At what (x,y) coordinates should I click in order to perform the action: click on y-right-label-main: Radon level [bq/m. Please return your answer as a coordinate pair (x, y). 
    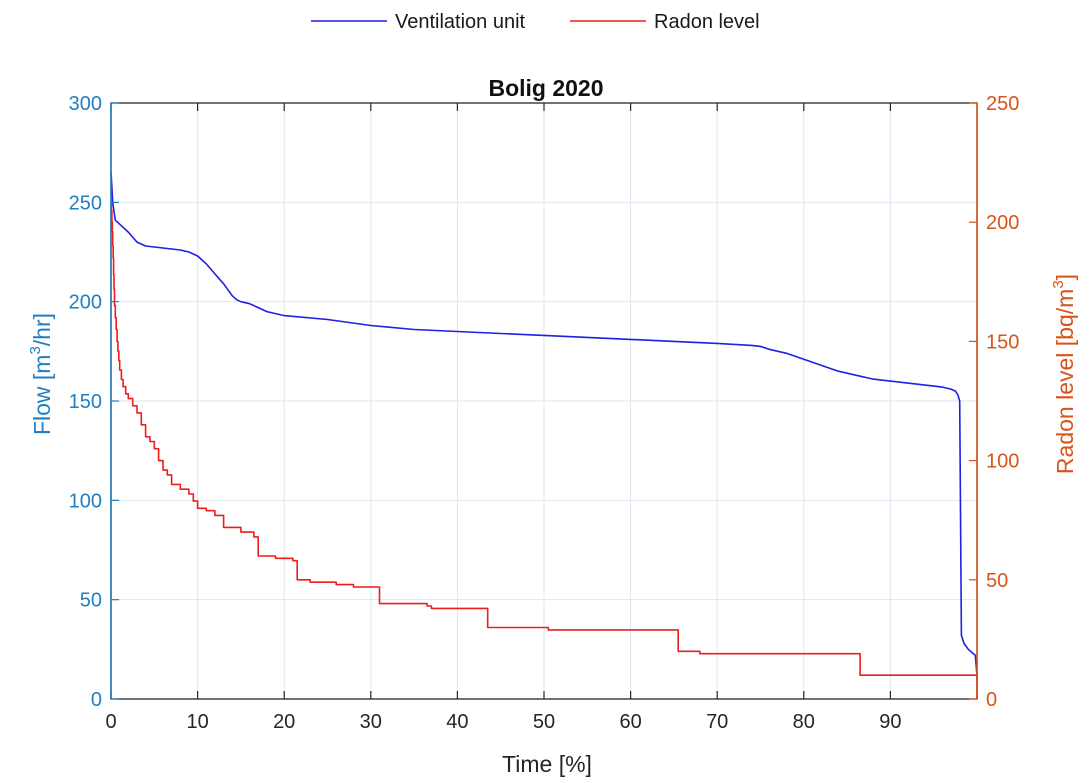
    Looking at the image, I should click on (1065, 381).